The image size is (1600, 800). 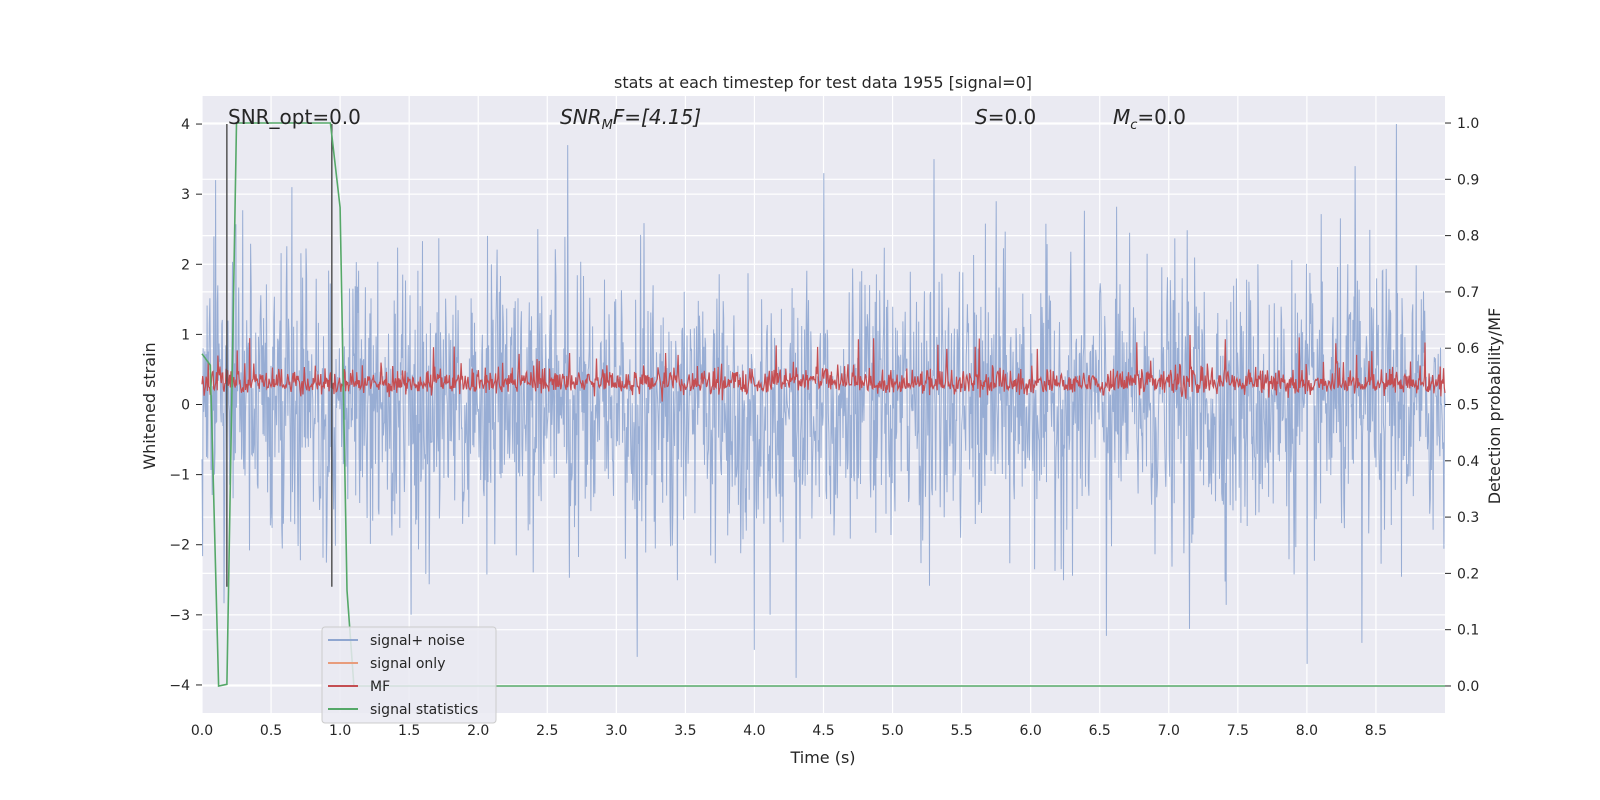 What do you see at coordinates (1468, 518) in the screenshot?
I see `y-right-tick-label: 0.3` at bounding box center [1468, 518].